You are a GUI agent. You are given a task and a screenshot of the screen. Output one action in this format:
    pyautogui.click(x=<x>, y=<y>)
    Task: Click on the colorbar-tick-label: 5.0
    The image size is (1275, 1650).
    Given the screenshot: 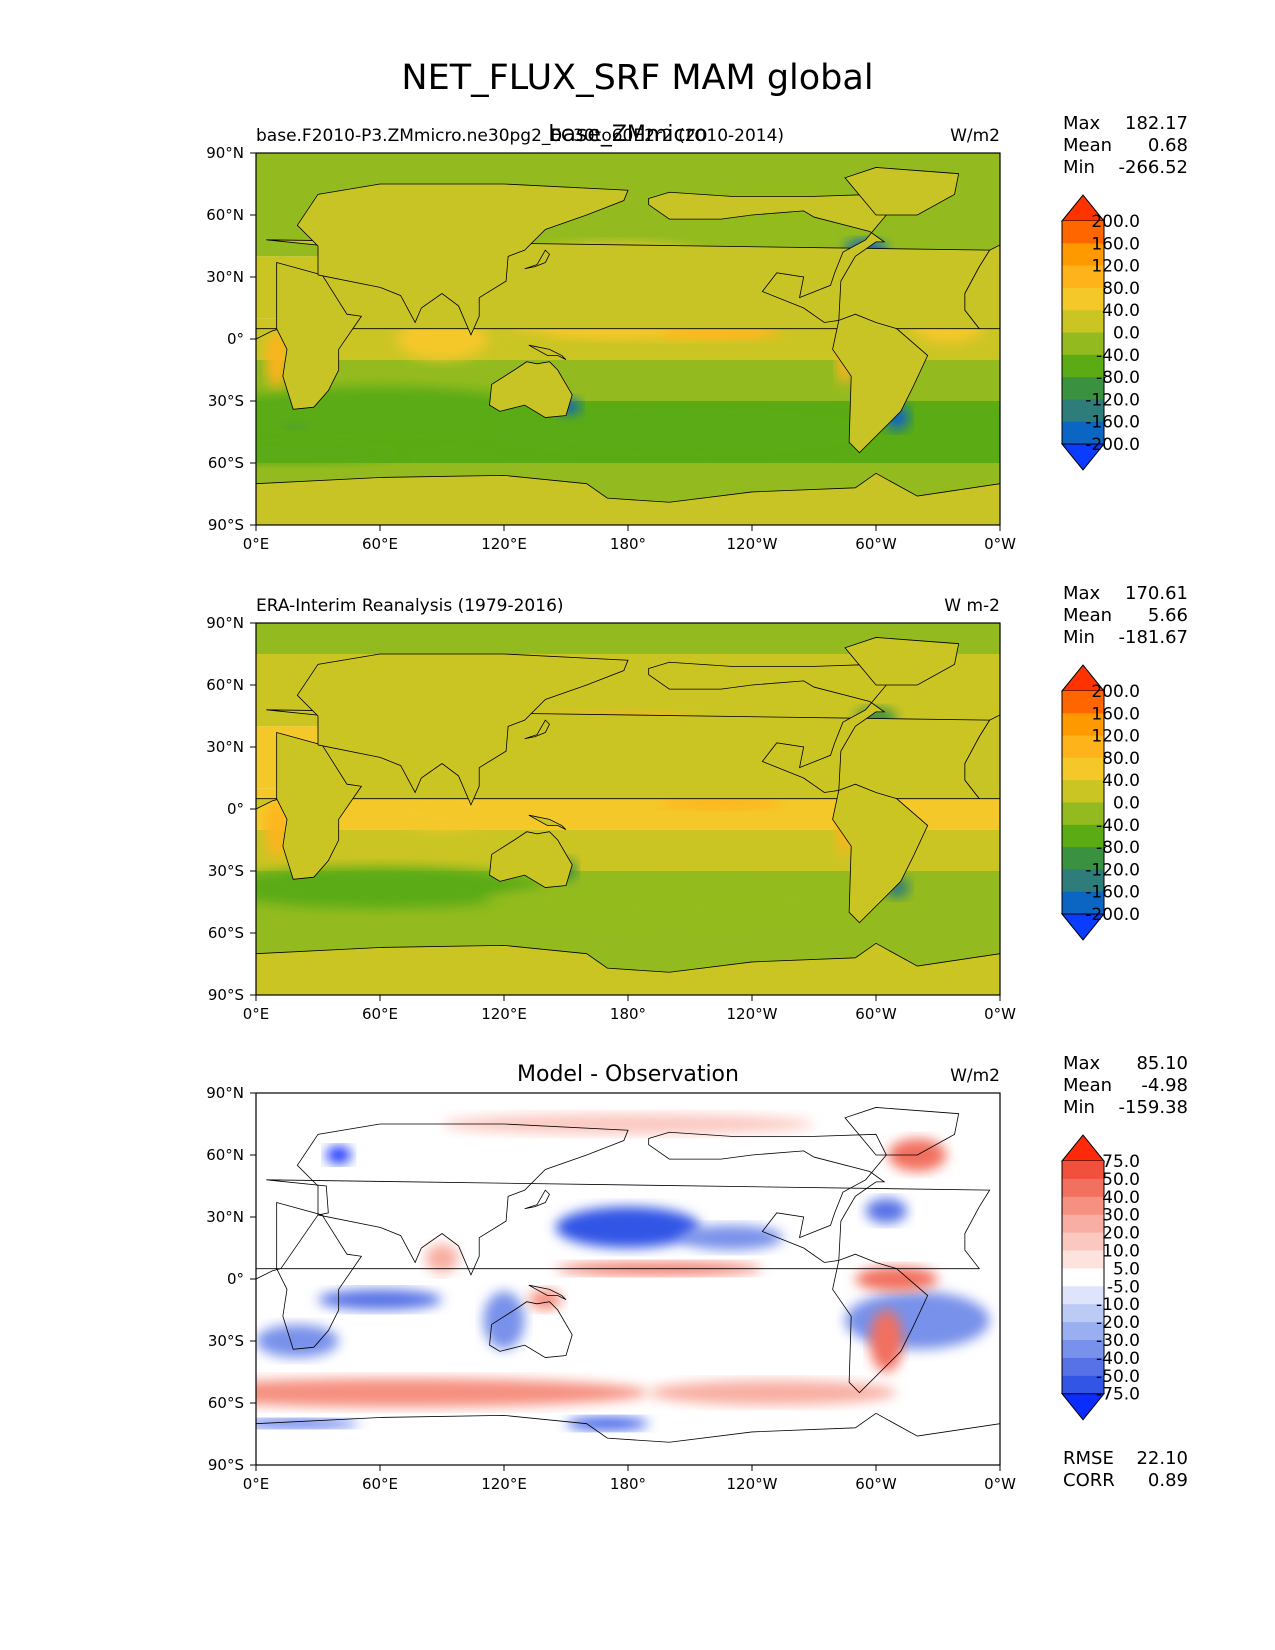 What is the action you would take?
    pyautogui.click(x=1126, y=1269)
    